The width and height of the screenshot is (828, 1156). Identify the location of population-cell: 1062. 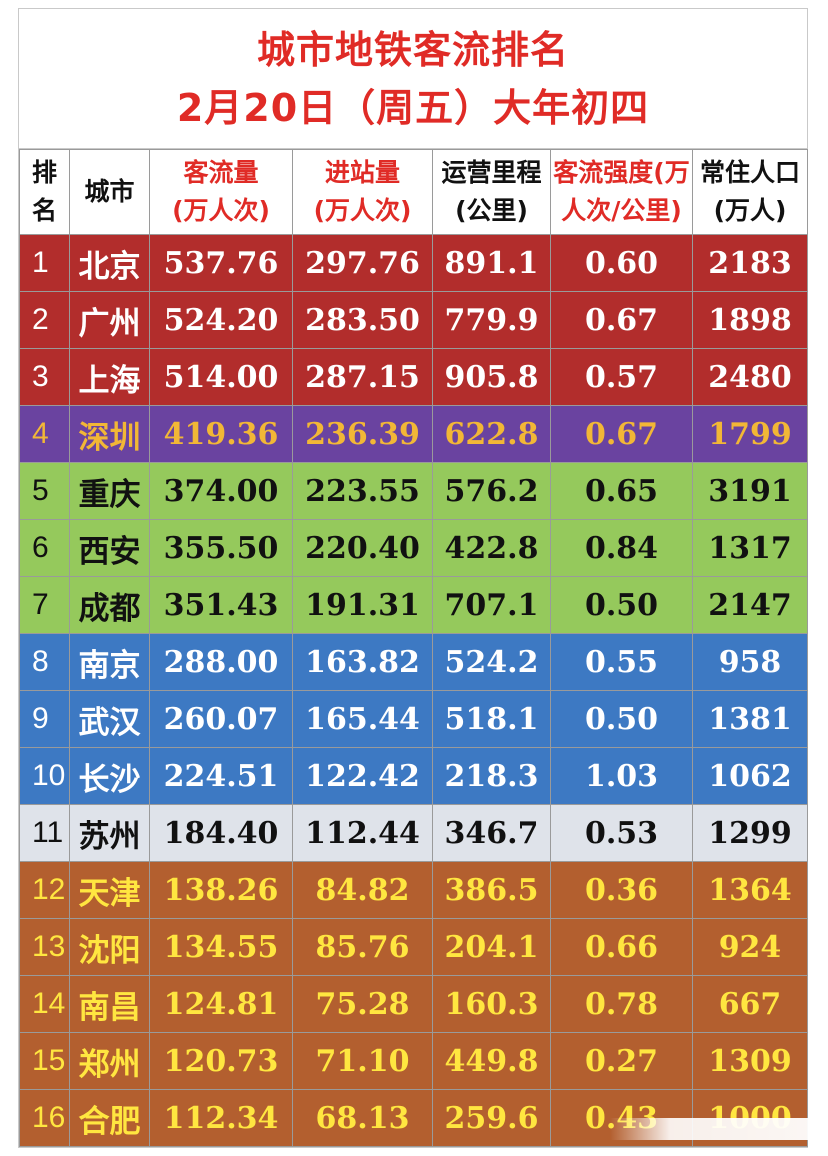
(750, 776).